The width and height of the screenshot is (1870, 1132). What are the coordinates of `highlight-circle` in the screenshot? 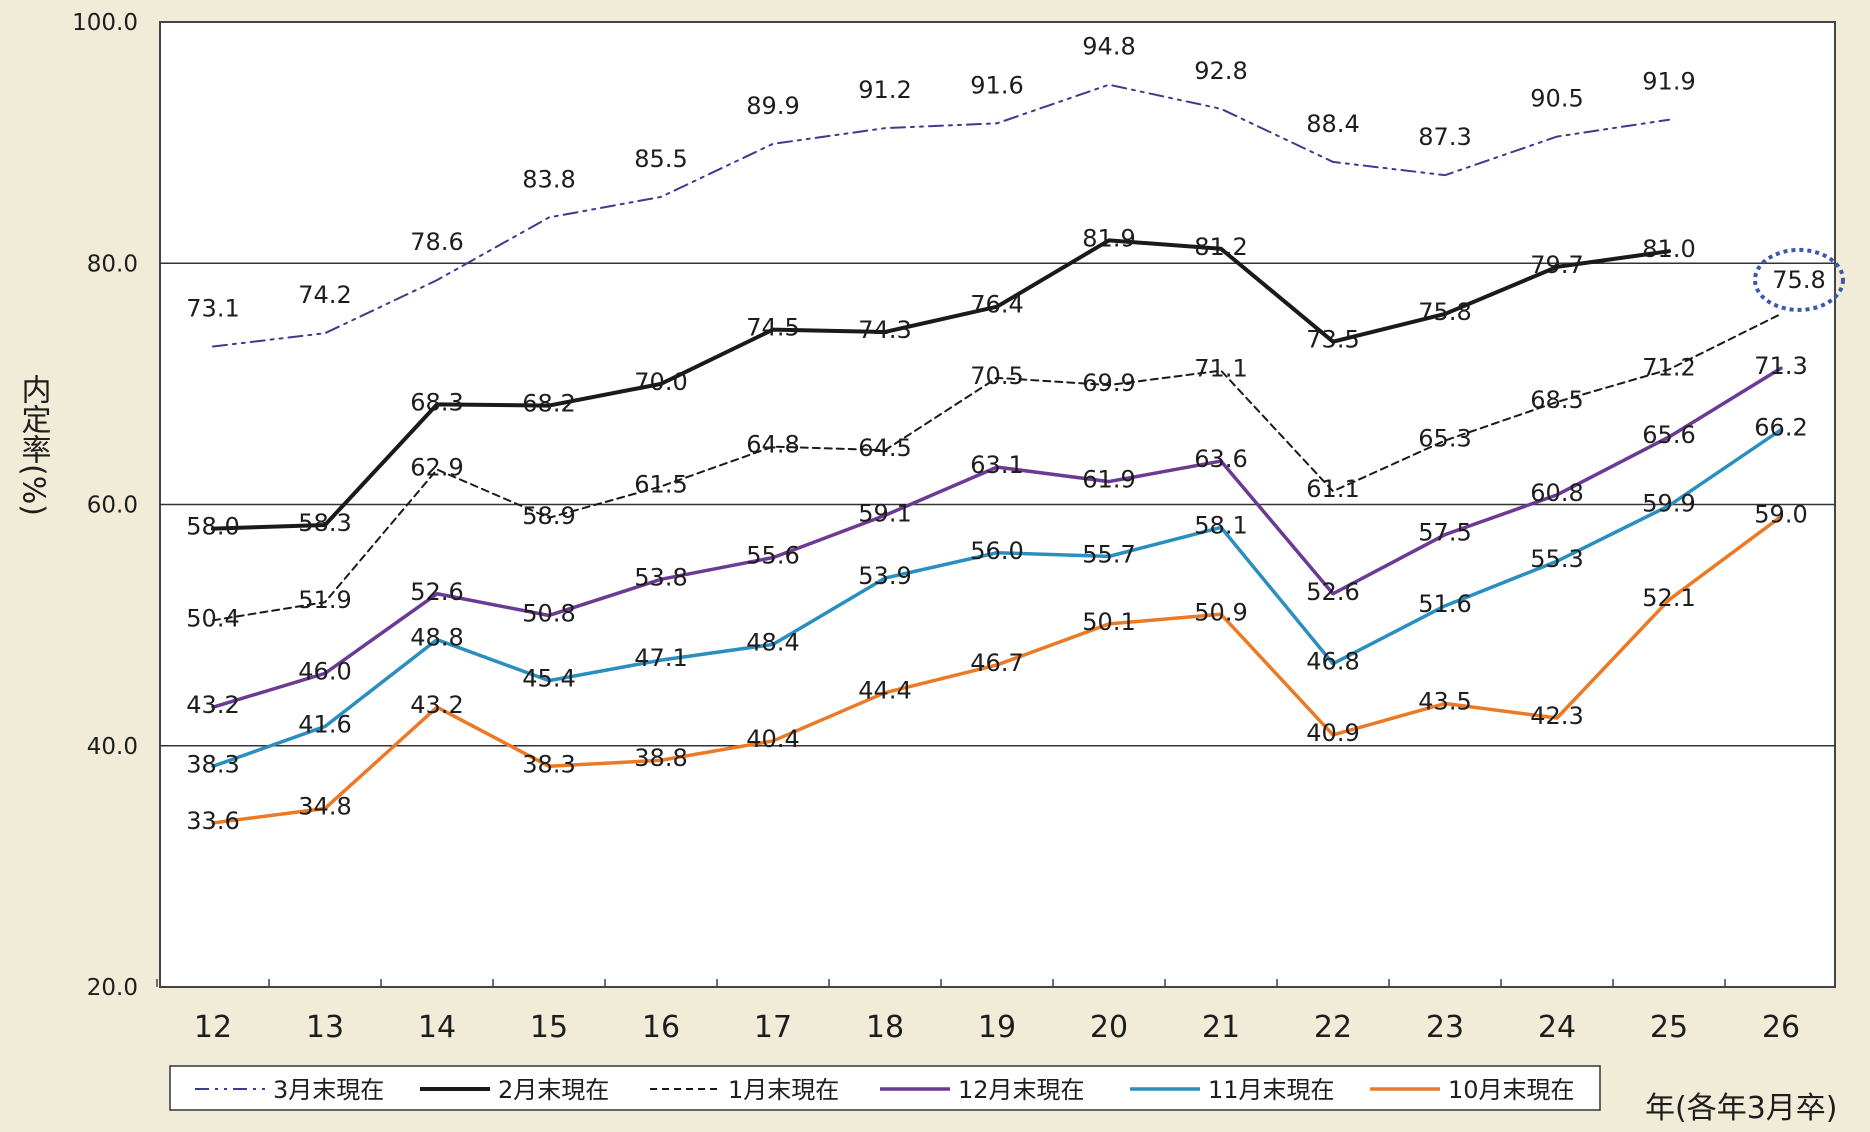 It's located at (1799, 279).